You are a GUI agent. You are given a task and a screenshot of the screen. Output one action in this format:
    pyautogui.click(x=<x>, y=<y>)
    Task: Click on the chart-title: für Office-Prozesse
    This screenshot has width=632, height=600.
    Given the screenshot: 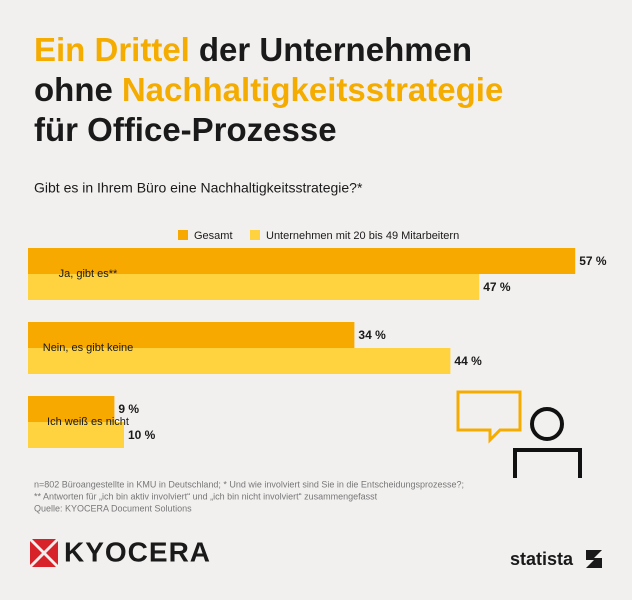 What is the action you would take?
    pyautogui.click(x=185, y=129)
    